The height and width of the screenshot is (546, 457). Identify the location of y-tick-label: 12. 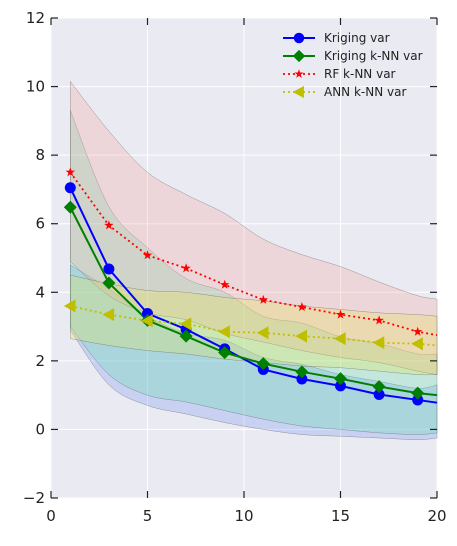
(35, 18).